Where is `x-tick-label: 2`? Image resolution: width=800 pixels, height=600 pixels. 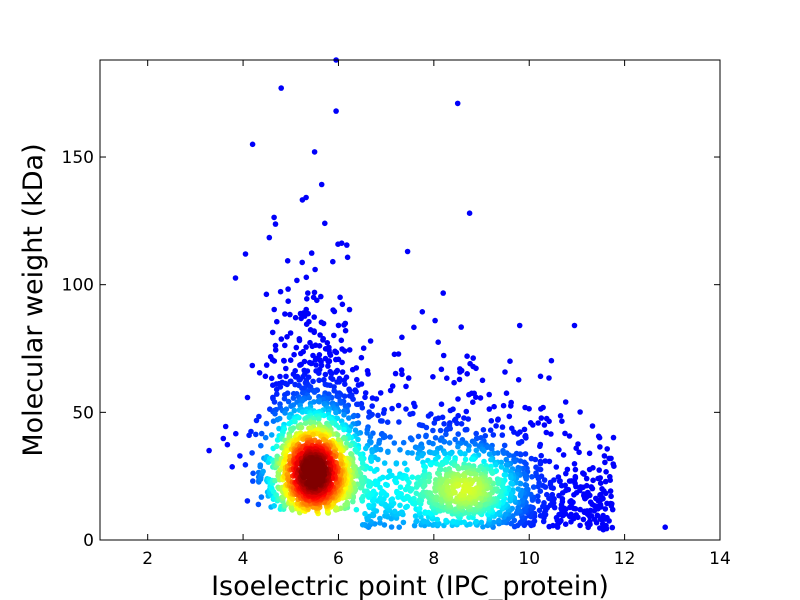 x-tick-label: 2 is located at coordinates (147, 559).